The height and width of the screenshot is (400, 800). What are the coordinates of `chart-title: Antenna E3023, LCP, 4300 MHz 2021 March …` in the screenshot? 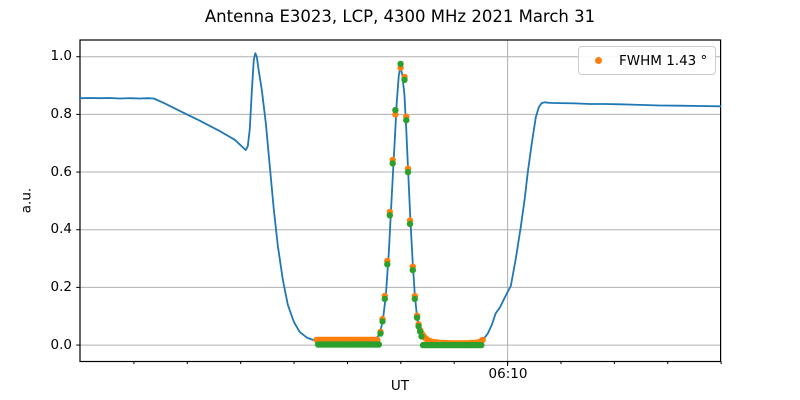 It's located at (400, 16).